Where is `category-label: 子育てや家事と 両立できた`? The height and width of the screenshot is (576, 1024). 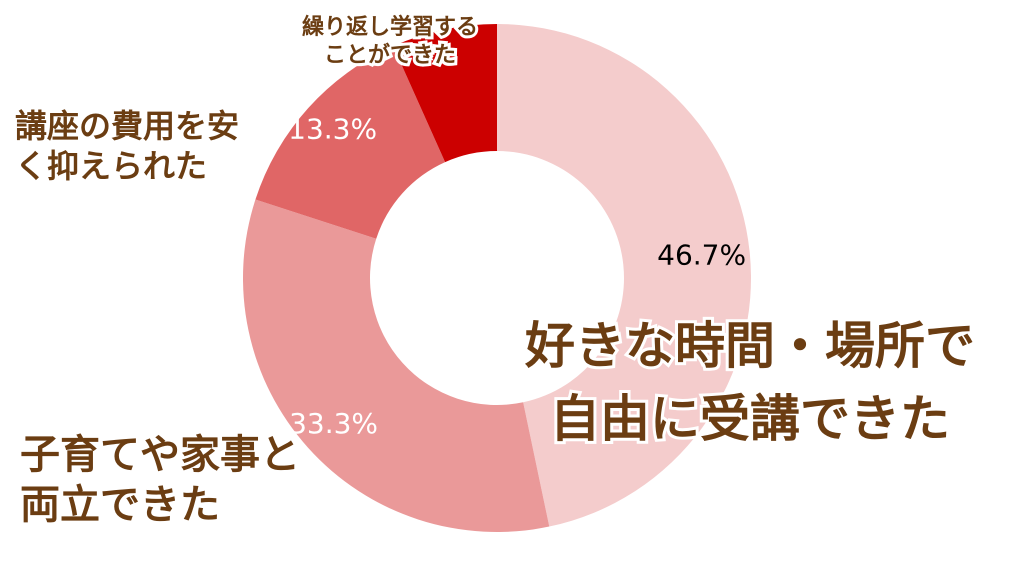 category-label: 子育てや家事と 両立できた is located at coordinates (160, 480).